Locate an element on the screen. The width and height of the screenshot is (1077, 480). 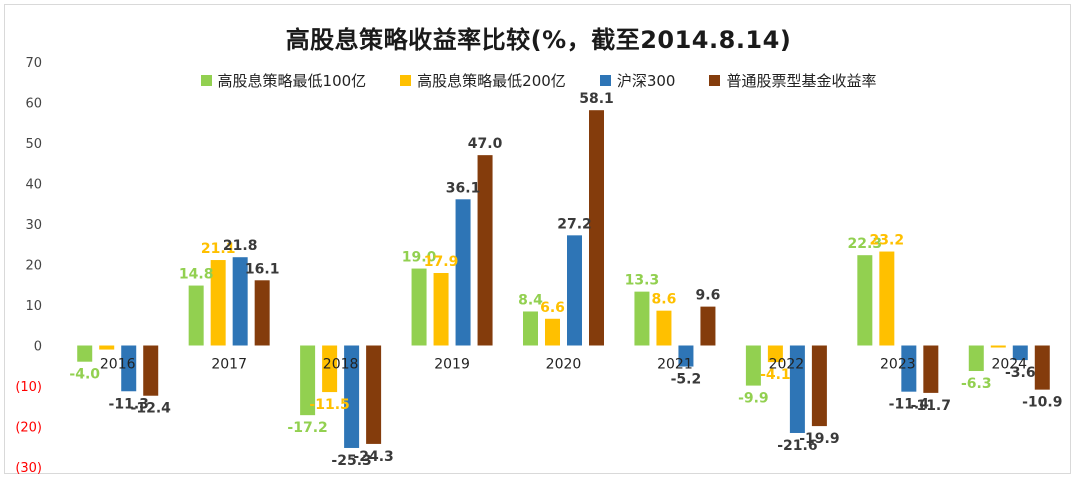
y-tick-label: 50 is located at coordinates (33, 144).